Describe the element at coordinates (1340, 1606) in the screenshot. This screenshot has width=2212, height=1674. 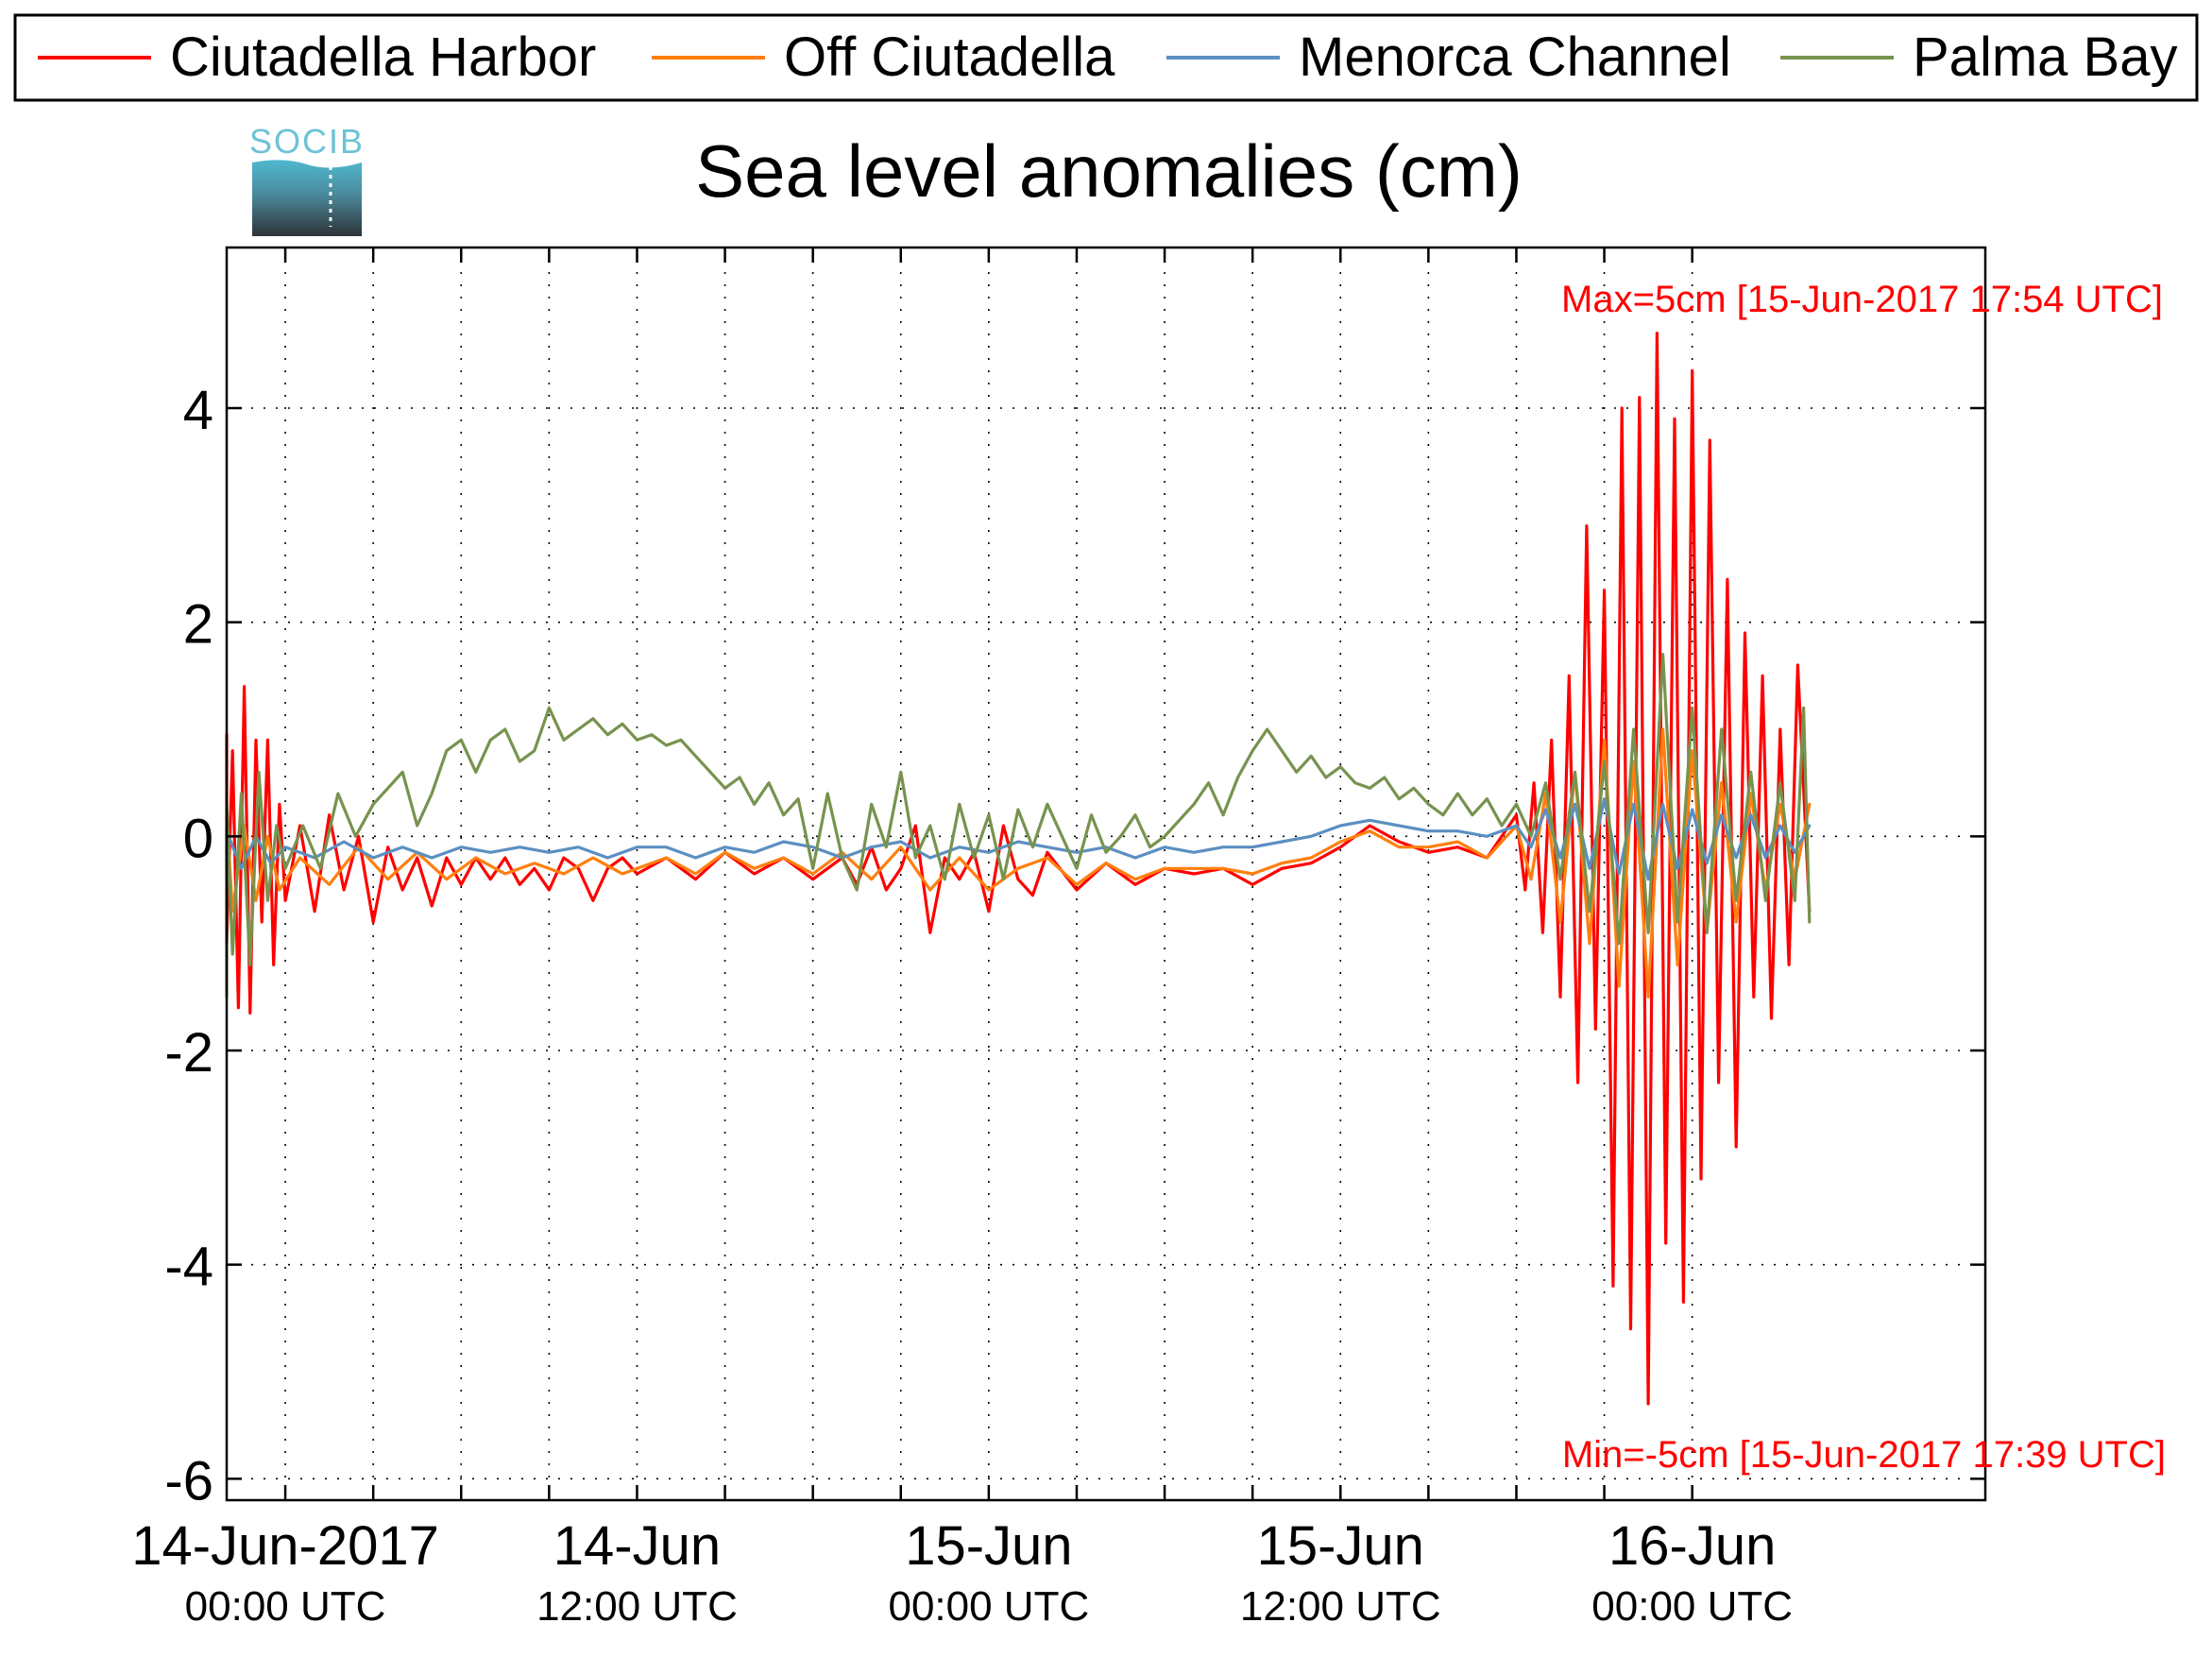
I see `x-tick-time-label-3: 12:00 UTC` at that location.